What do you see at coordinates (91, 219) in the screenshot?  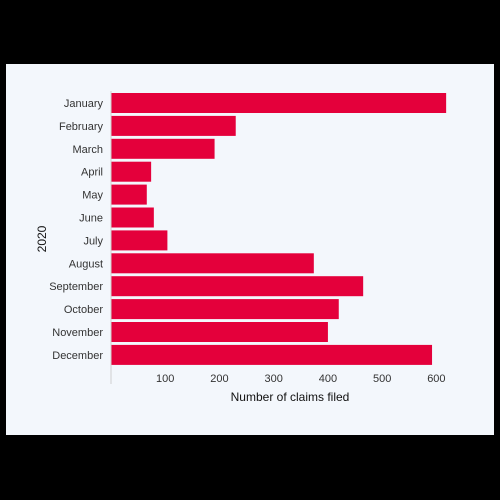 I see `y-tick-label-june: June` at bounding box center [91, 219].